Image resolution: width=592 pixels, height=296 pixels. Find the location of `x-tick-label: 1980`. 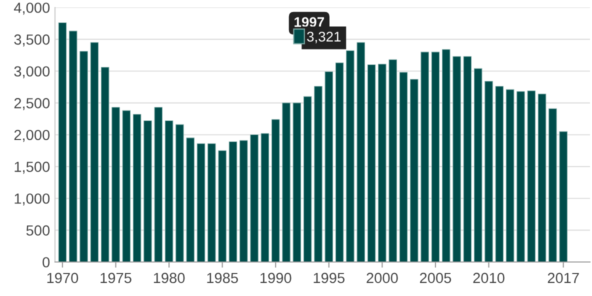

x-tick-label: 1980 is located at coordinates (169, 278).